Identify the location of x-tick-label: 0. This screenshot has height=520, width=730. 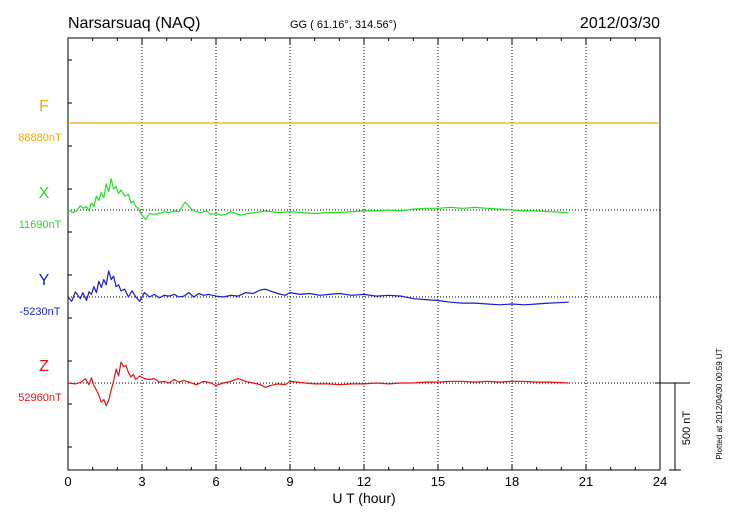
(67, 481).